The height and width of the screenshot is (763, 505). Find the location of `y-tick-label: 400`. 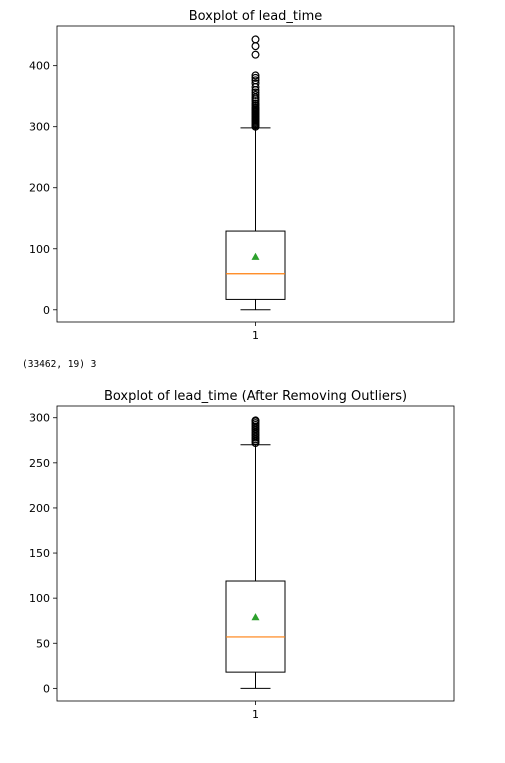

y-tick-label: 400 is located at coordinates (39, 66).